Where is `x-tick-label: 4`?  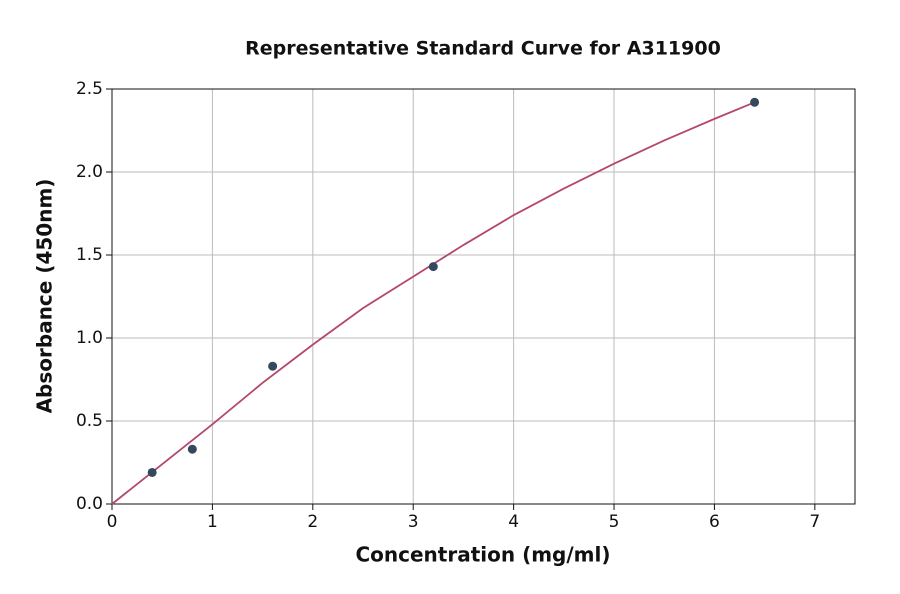
x-tick-label: 4 is located at coordinates (513, 522).